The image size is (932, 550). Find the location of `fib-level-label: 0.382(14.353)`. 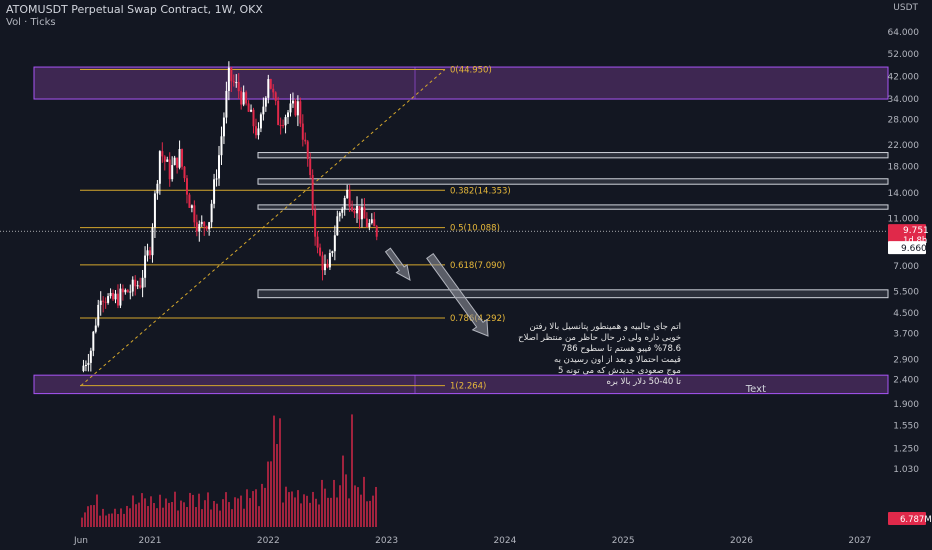

fib-level-label: 0.382(14.353) is located at coordinates (480, 191).